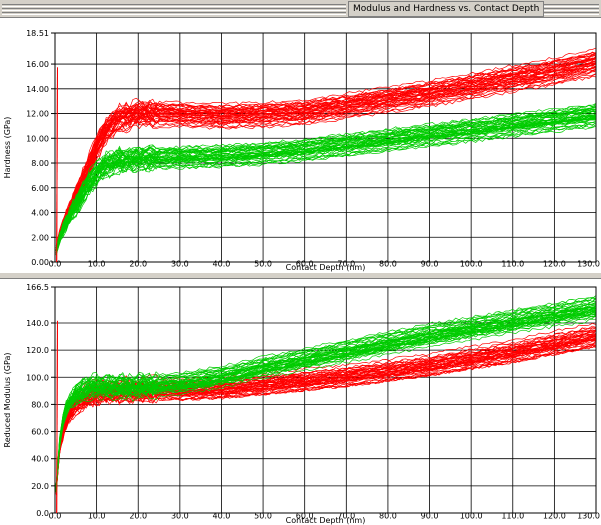  What do you see at coordinates (37, 323) in the screenshot?
I see `y-tick-label: 140.0` at bounding box center [37, 323].